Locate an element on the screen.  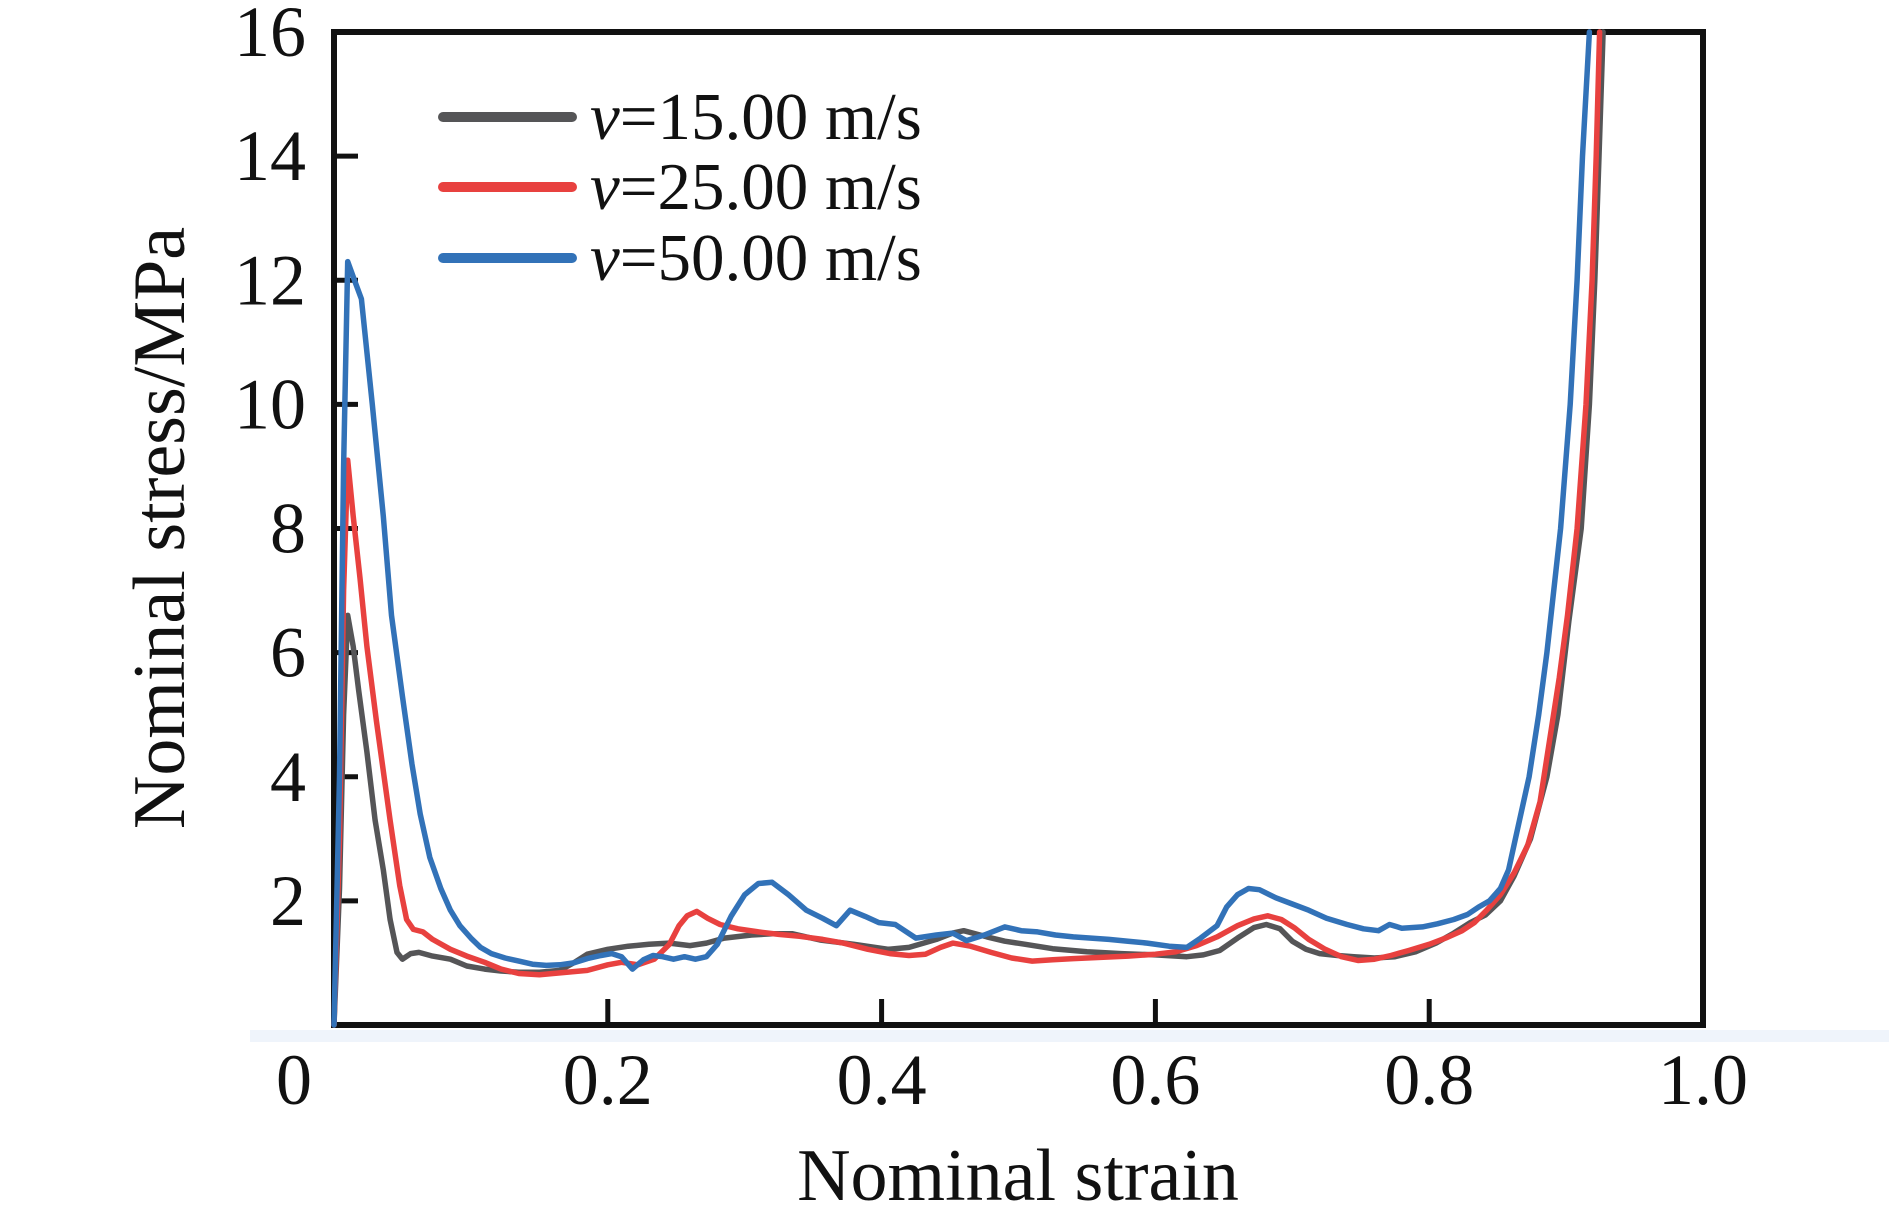
x-tick-label: 0.4 is located at coordinates (882, 1080).